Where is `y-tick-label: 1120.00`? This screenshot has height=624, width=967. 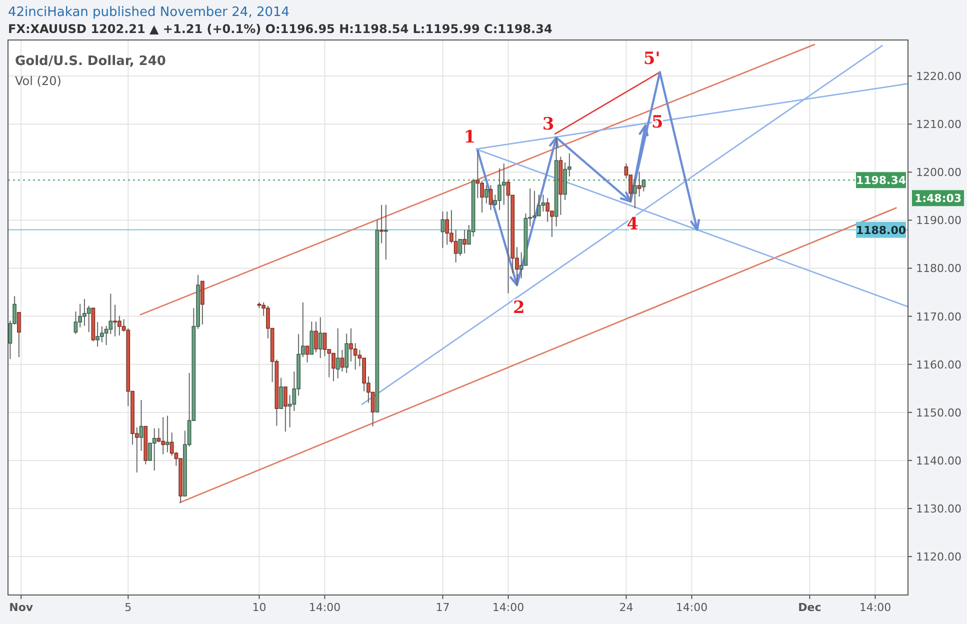 y-tick-label: 1120.00 is located at coordinates (939, 557).